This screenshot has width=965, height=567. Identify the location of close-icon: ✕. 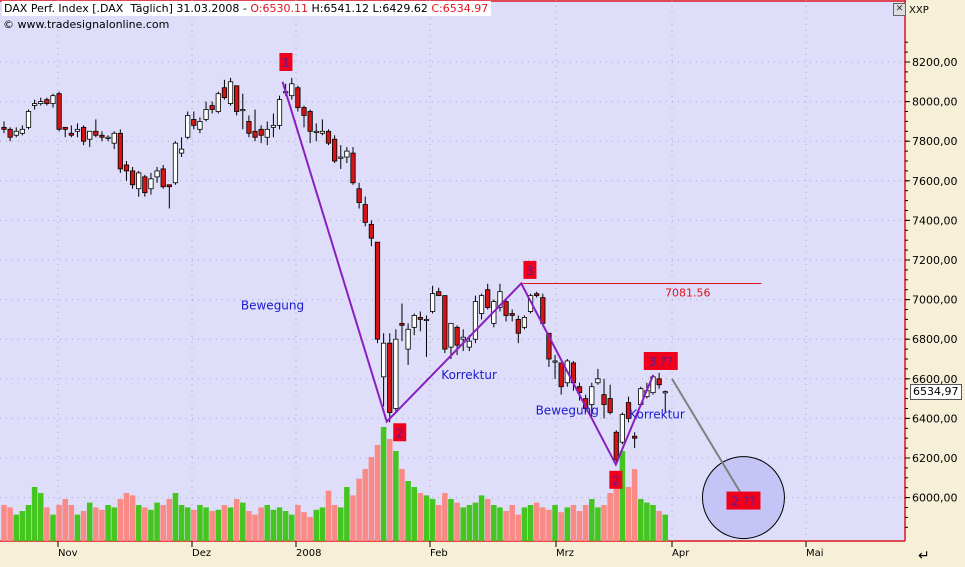
(899, 9).